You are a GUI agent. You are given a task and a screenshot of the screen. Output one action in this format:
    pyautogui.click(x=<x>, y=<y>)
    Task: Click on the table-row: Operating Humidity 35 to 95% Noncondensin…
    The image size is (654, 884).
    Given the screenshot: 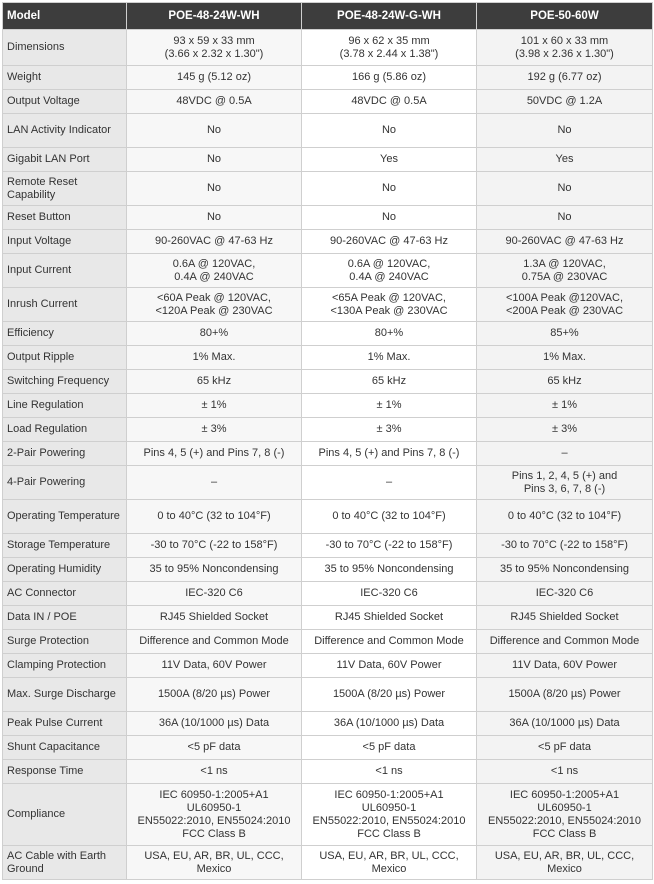 What is the action you would take?
    pyautogui.click(x=327, y=569)
    